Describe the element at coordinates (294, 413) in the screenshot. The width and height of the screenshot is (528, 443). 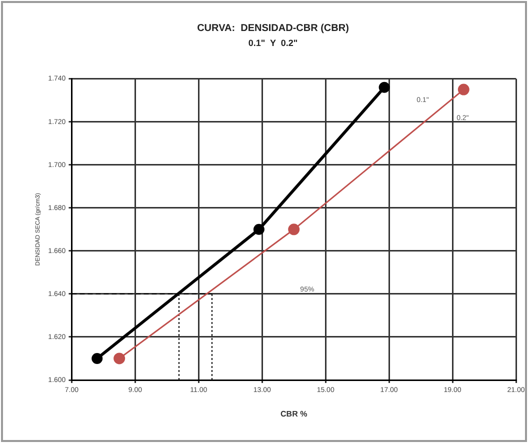
I see `x-axis-title: CBR %` at that location.